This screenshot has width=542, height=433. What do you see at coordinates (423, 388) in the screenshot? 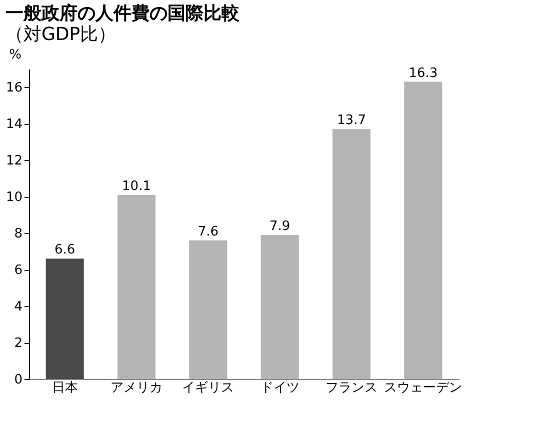
I see `x-tick-label: スウェーデン` at bounding box center [423, 388].